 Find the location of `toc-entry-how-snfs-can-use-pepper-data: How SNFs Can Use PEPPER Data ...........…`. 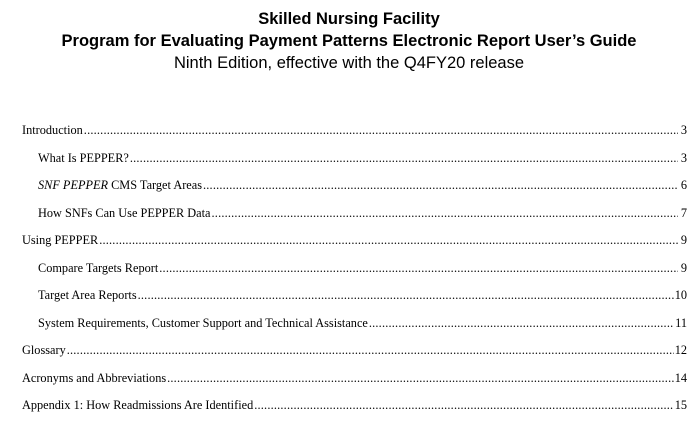

toc-entry-how-snfs-can-use-pepper-data: How SNFs Can Use PEPPER Data ...........… is located at coordinates (354, 219).